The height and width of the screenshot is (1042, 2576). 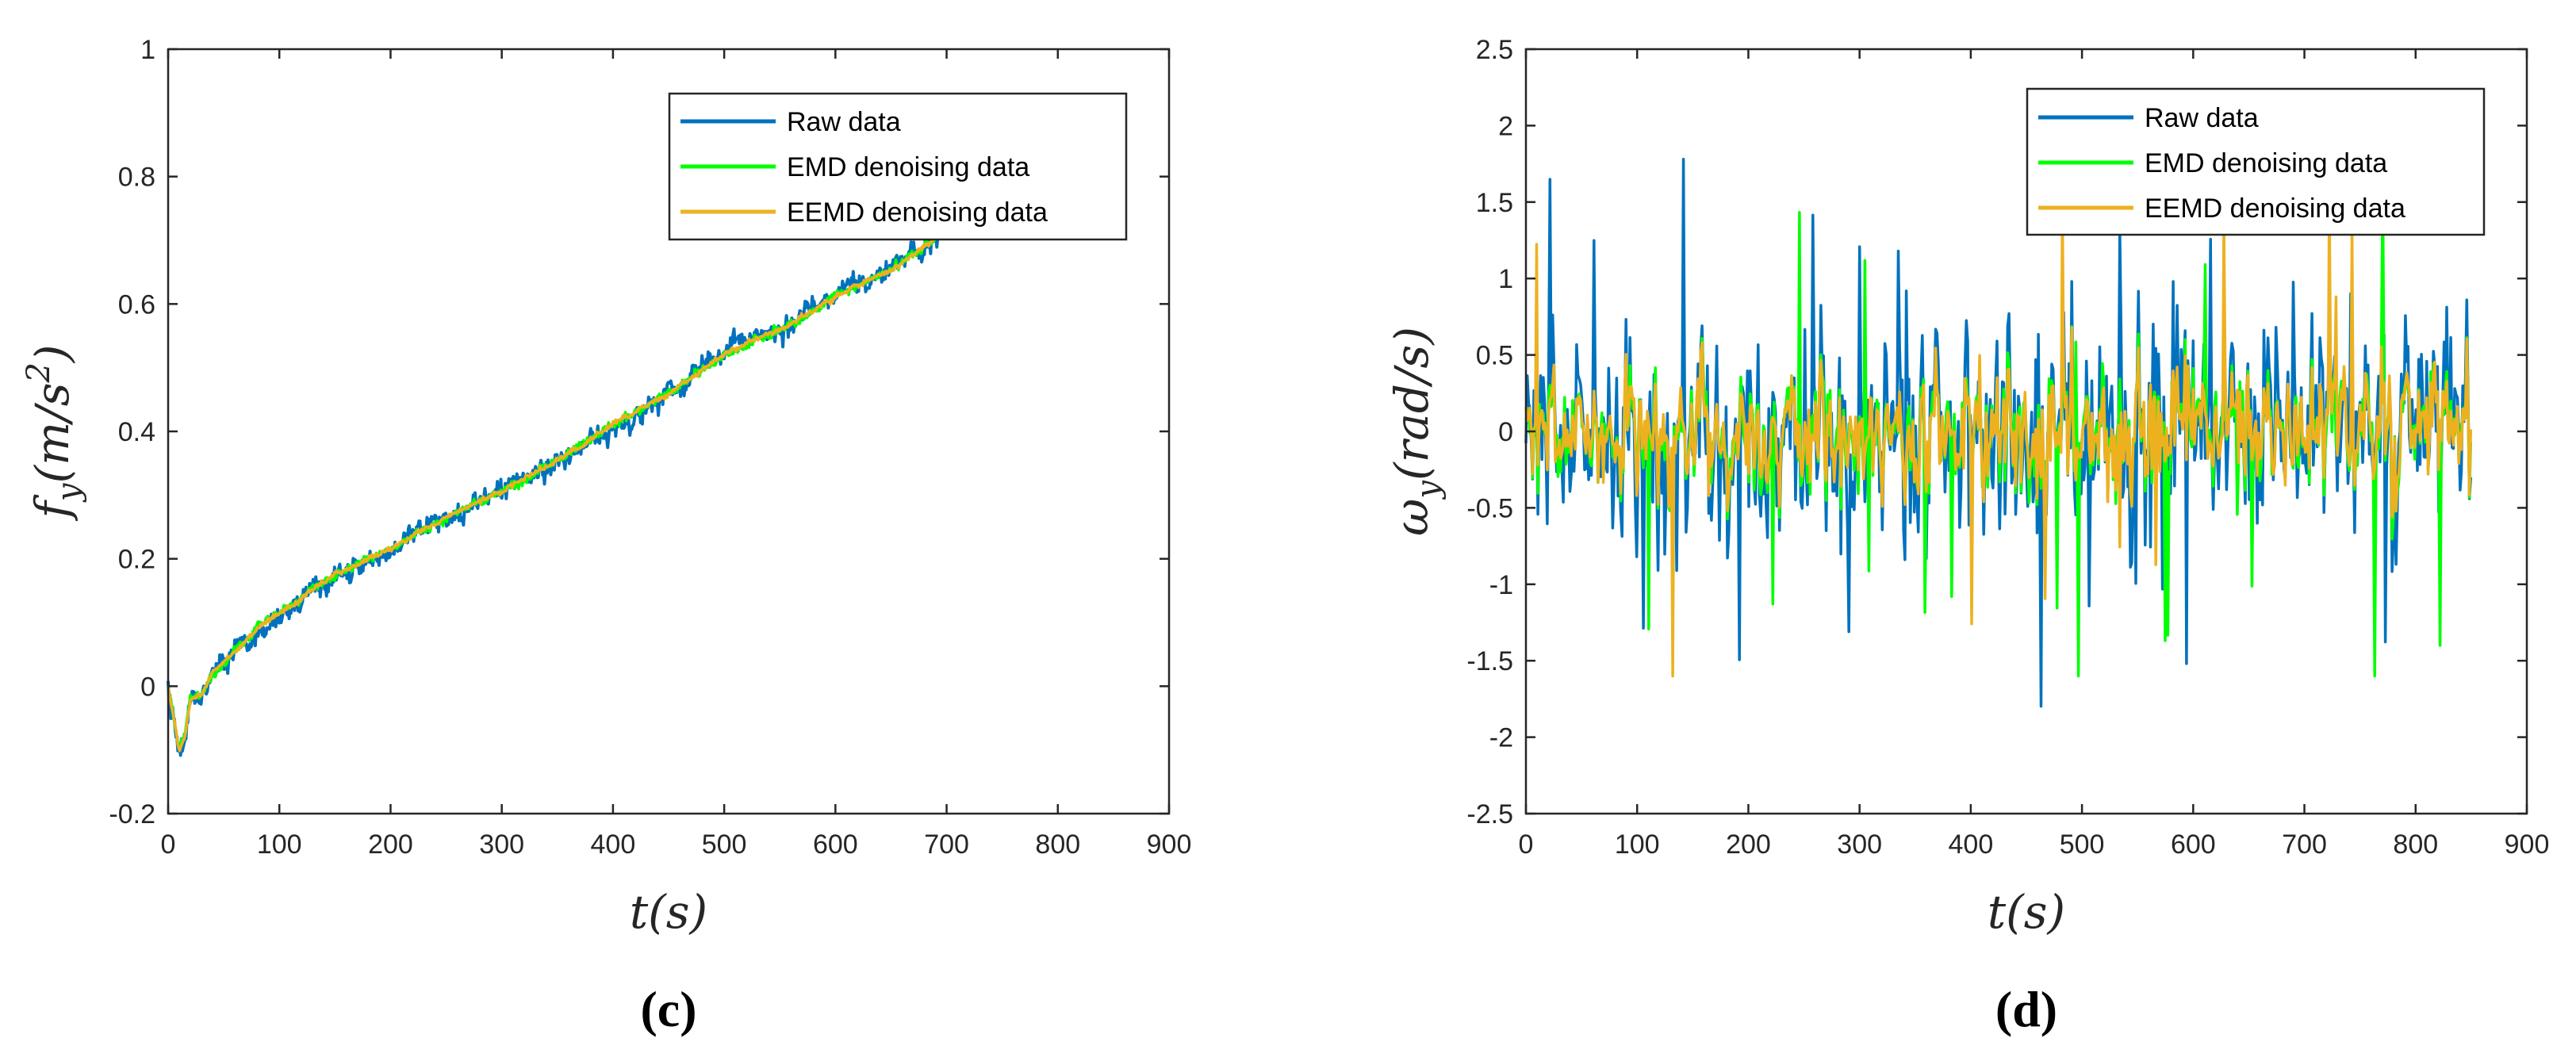 What do you see at coordinates (947, 844) in the screenshot?
I see `chart-c-xtick-label: 700` at bounding box center [947, 844].